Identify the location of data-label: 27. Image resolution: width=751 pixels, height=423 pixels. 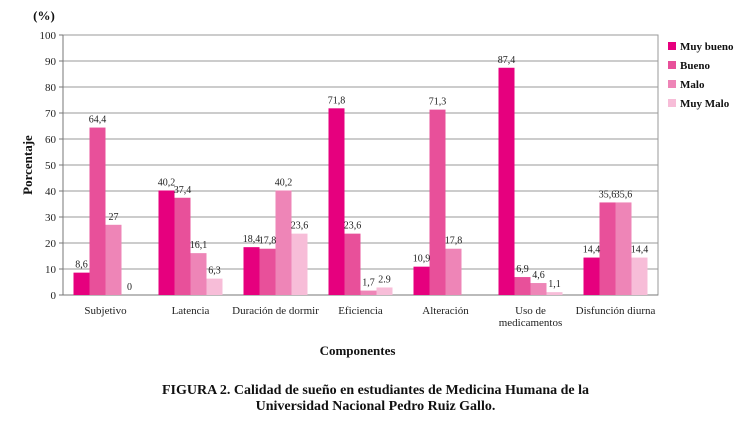
(114, 217).